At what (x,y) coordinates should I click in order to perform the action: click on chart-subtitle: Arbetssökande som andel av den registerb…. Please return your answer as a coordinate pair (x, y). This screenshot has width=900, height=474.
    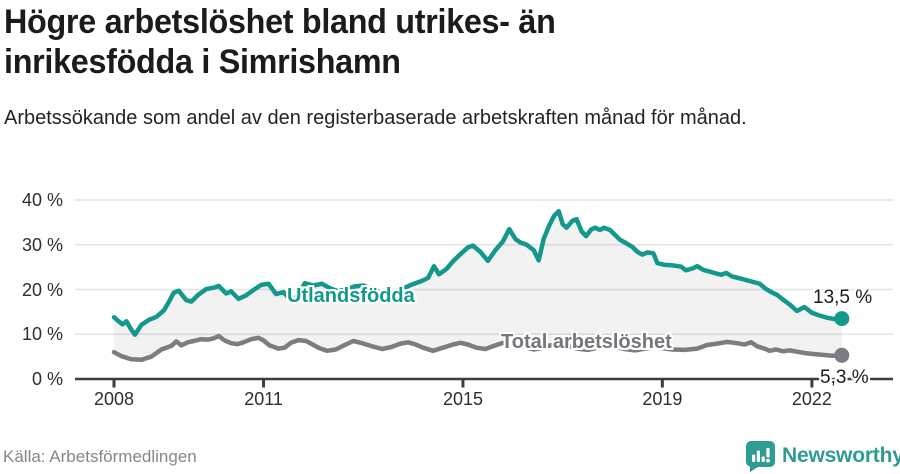
    Looking at the image, I should click on (375, 118).